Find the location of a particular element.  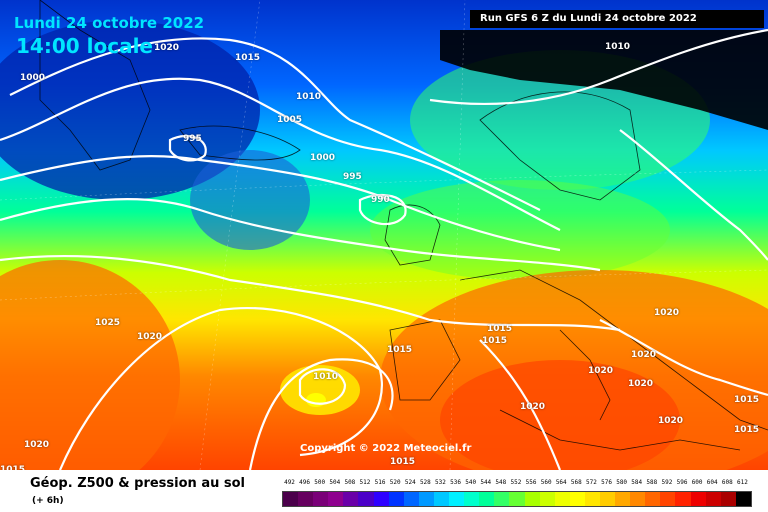

color-scale-bar is located at coordinates (517, 499).